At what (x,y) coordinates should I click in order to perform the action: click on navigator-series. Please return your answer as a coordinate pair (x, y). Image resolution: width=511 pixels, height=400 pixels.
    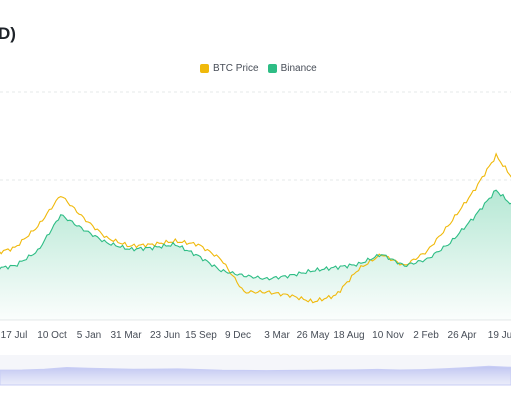
    Looking at the image, I should click on (255, 375).